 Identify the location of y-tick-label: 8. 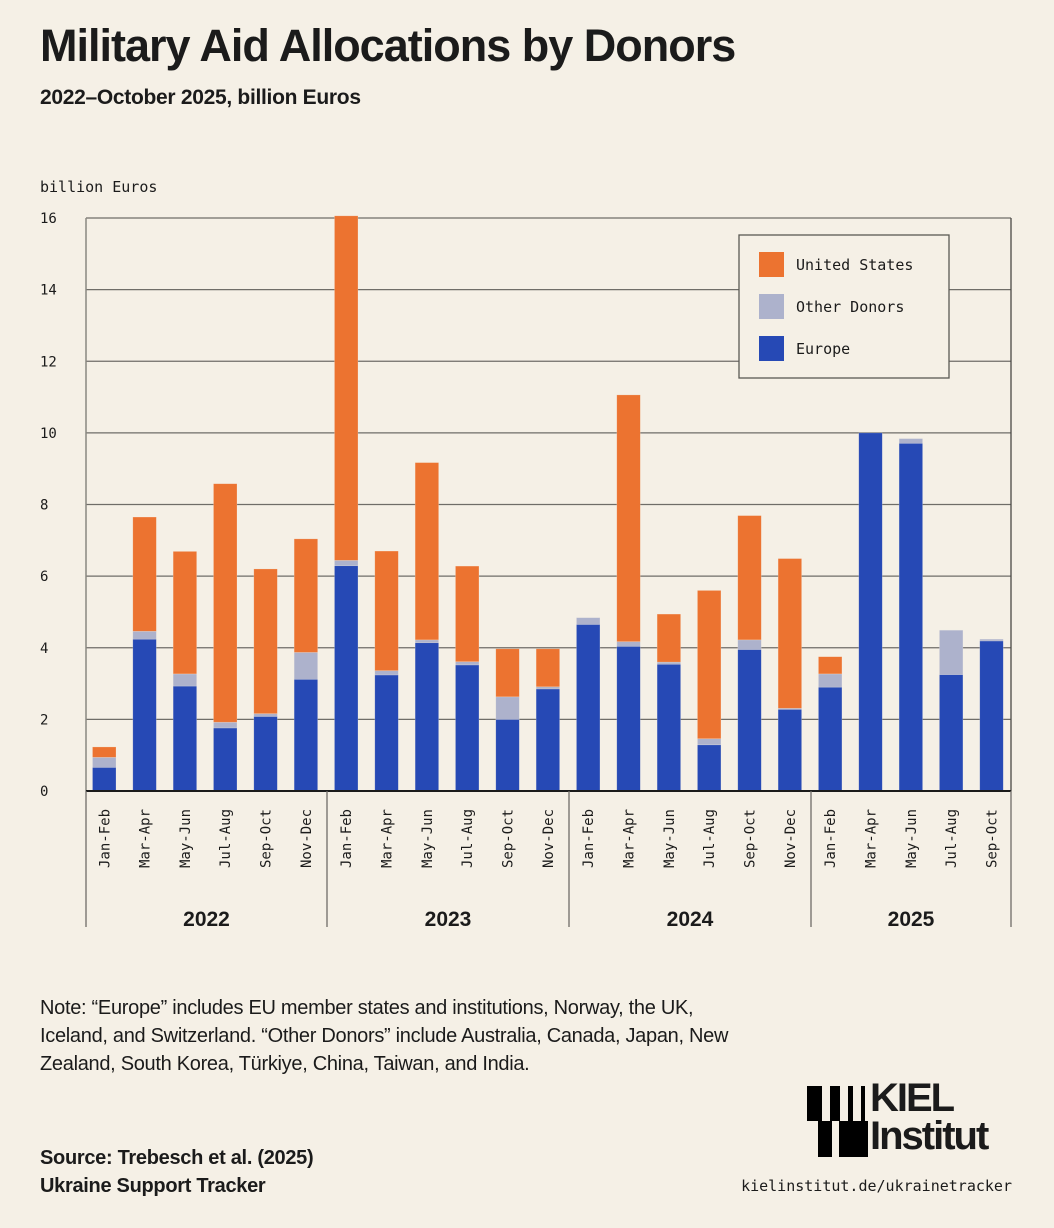
(44, 506).